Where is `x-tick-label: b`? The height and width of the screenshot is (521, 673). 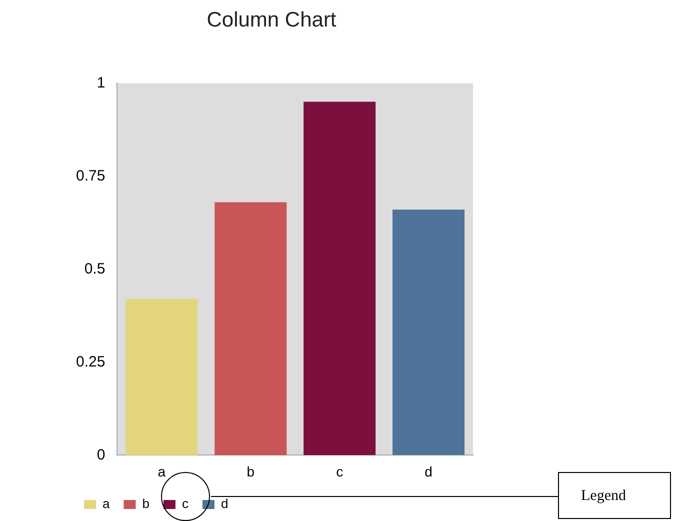
x-tick-label: b is located at coordinates (250, 471).